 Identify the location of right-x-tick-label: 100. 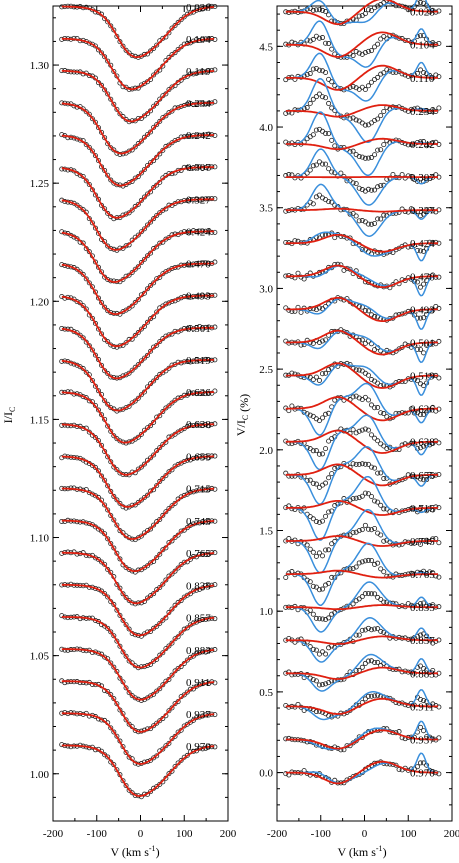
(408, 834).